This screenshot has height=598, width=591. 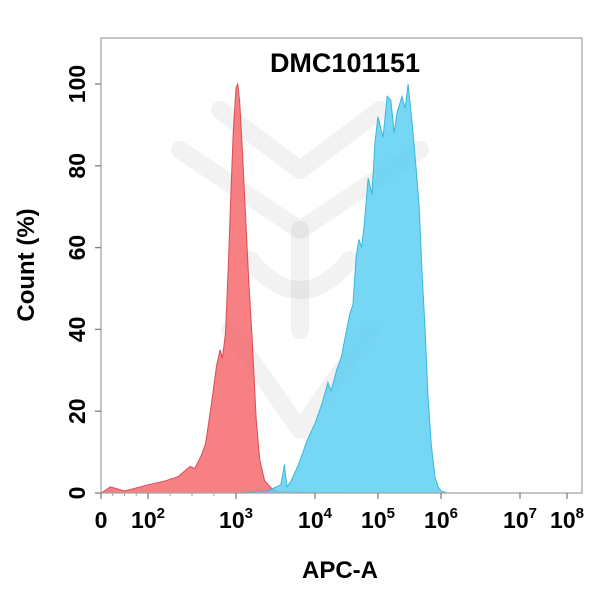 What do you see at coordinates (101, 520) in the screenshot?
I see `x-tick-label: 0` at bounding box center [101, 520].